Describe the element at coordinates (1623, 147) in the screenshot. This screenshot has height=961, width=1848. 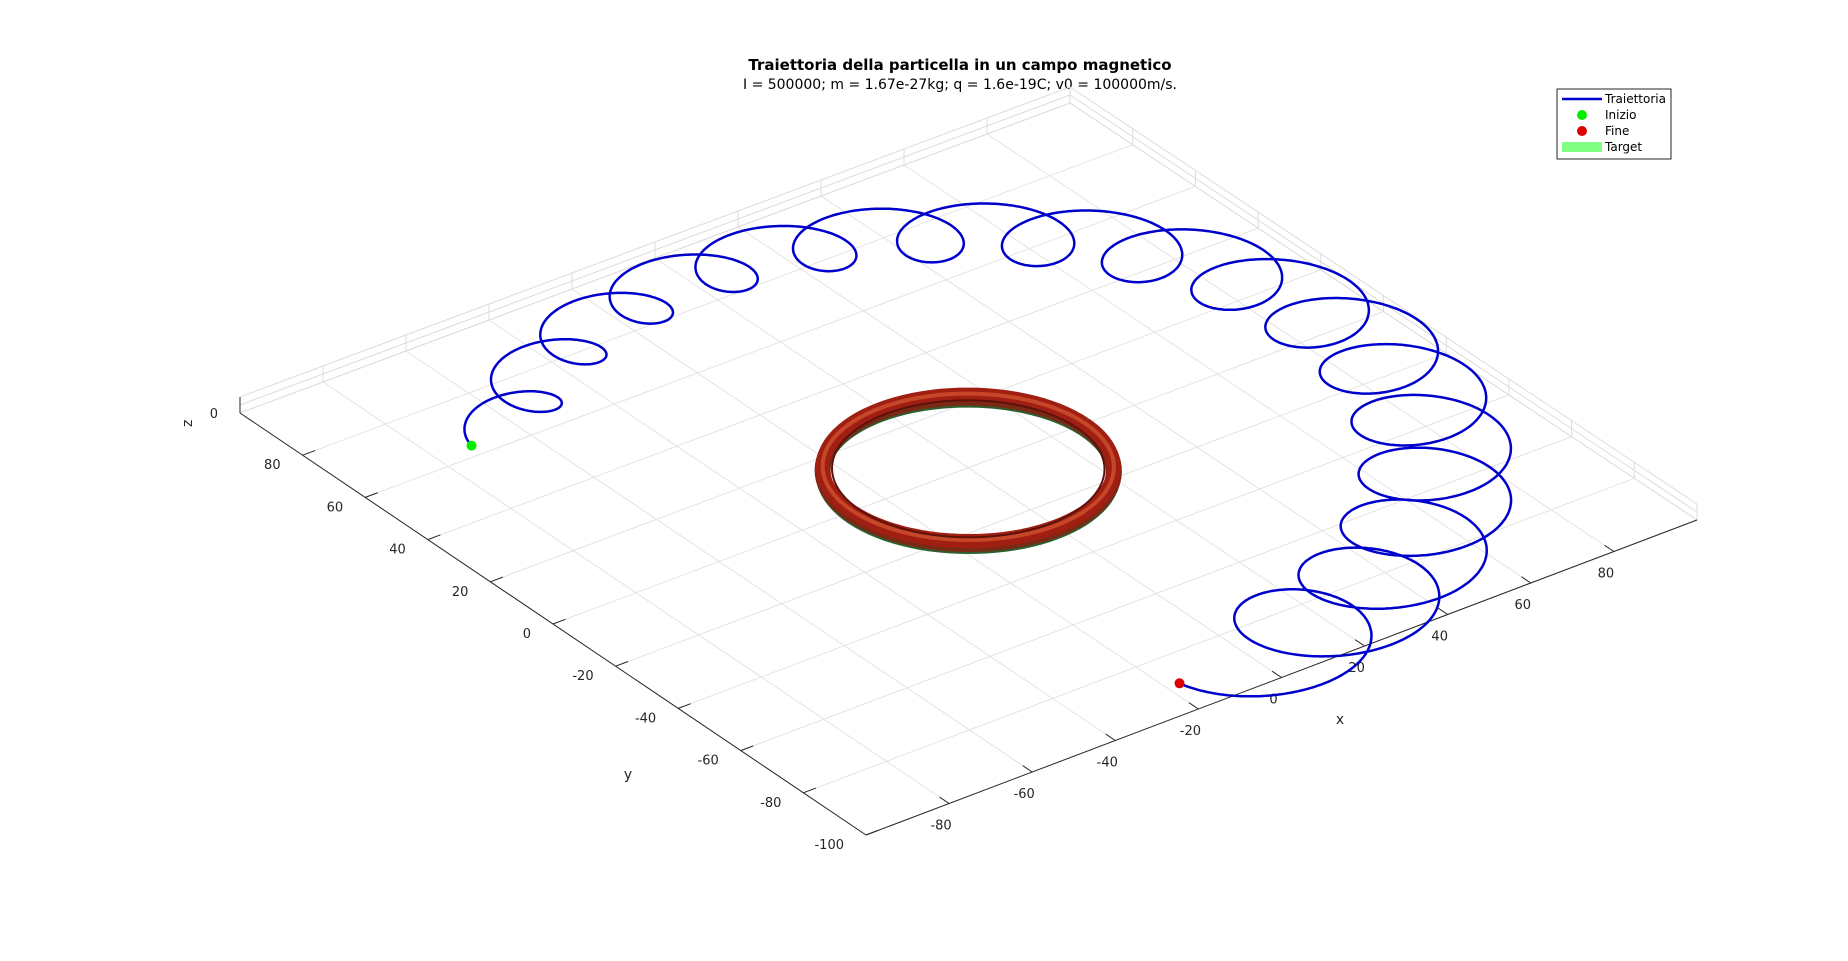
I see `legend-label: Target` at that location.